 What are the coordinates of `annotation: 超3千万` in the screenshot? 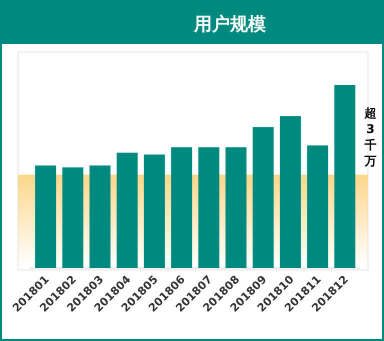 It's located at (369, 137).